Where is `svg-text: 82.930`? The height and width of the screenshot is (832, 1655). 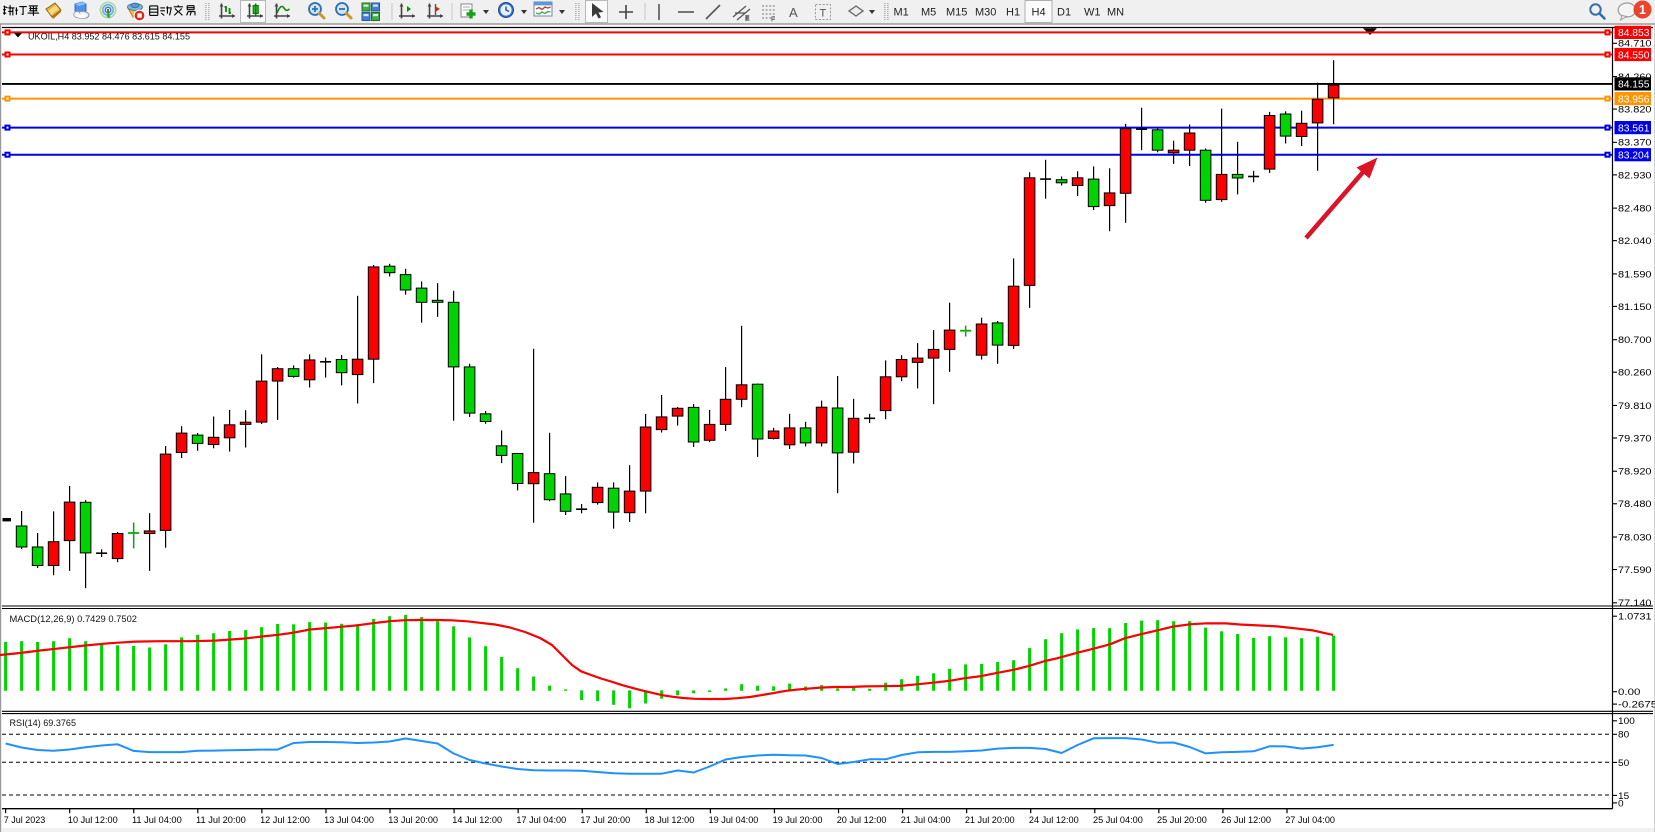
svg-text: 82.930 is located at coordinates (1635, 175).